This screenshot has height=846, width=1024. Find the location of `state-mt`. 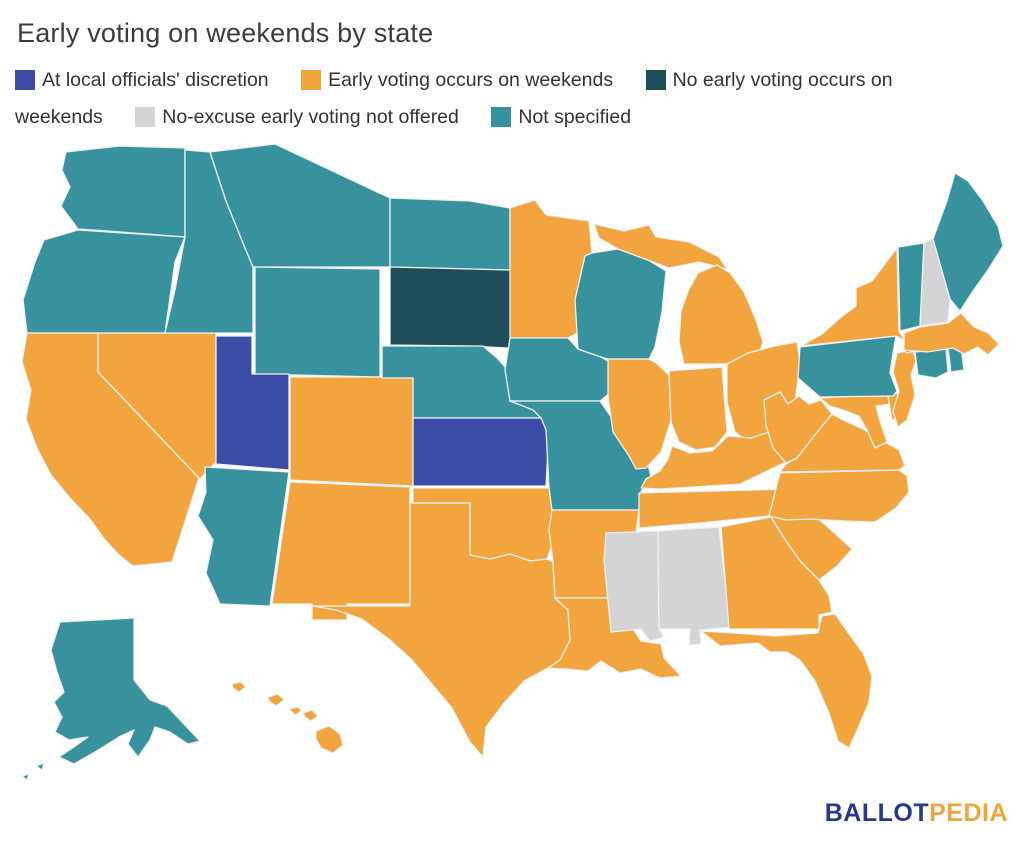

state-mt is located at coordinates (300, 205).